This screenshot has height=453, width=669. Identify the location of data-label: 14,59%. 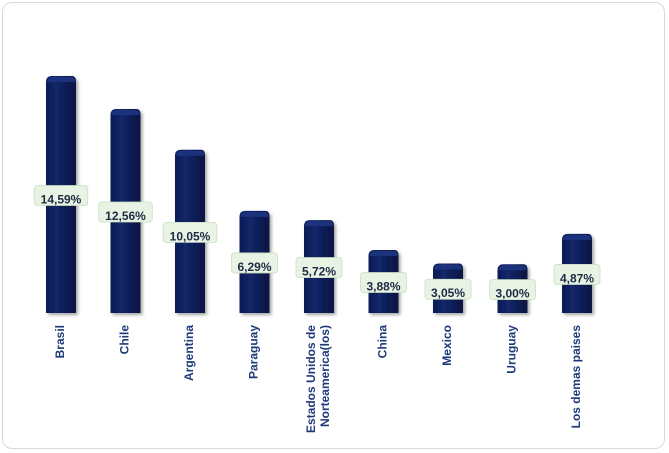
(61, 196).